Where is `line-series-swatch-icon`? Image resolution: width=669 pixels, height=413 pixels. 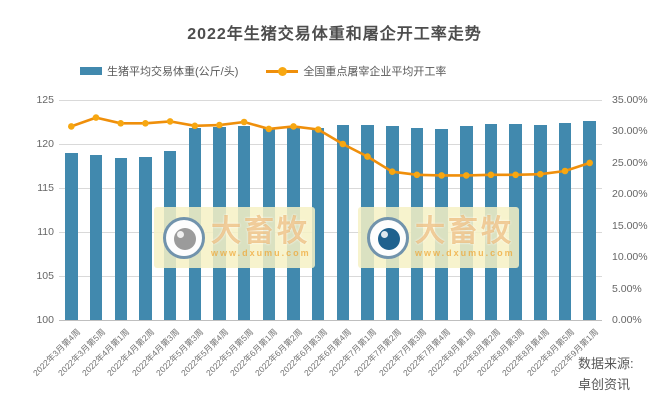
line-series-swatch-icon is located at coordinates (282, 71).